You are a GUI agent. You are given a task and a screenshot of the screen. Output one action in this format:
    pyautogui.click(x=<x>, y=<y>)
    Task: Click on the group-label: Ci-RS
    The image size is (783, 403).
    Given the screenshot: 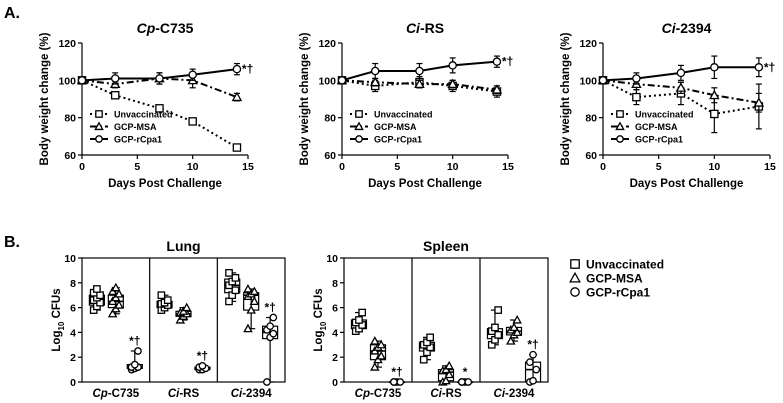 What is the action you would take?
    pyautogui.click(x=446, y=394)
    